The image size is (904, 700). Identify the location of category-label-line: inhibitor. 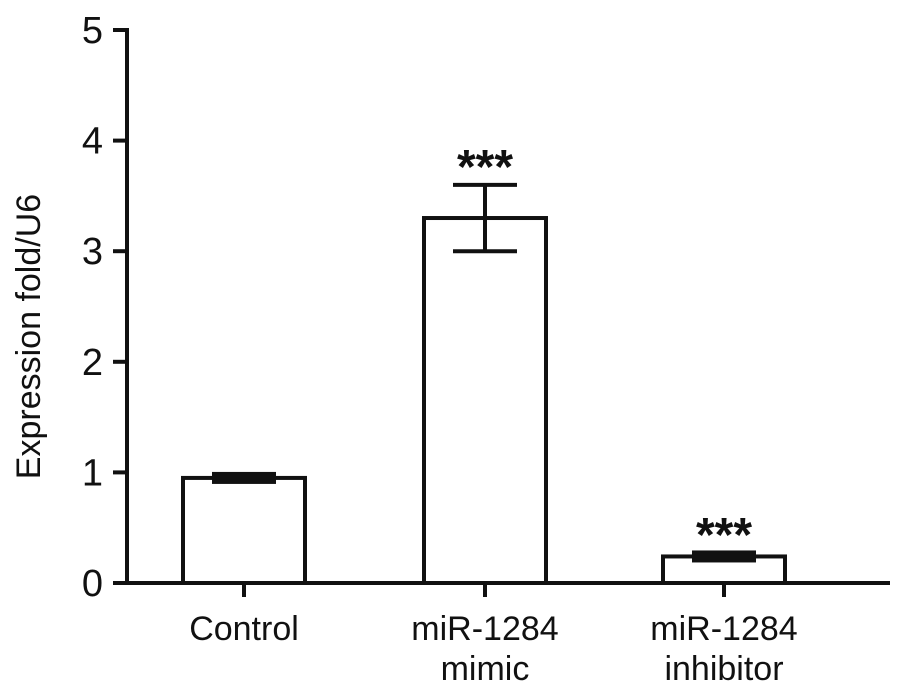
(723, 669).